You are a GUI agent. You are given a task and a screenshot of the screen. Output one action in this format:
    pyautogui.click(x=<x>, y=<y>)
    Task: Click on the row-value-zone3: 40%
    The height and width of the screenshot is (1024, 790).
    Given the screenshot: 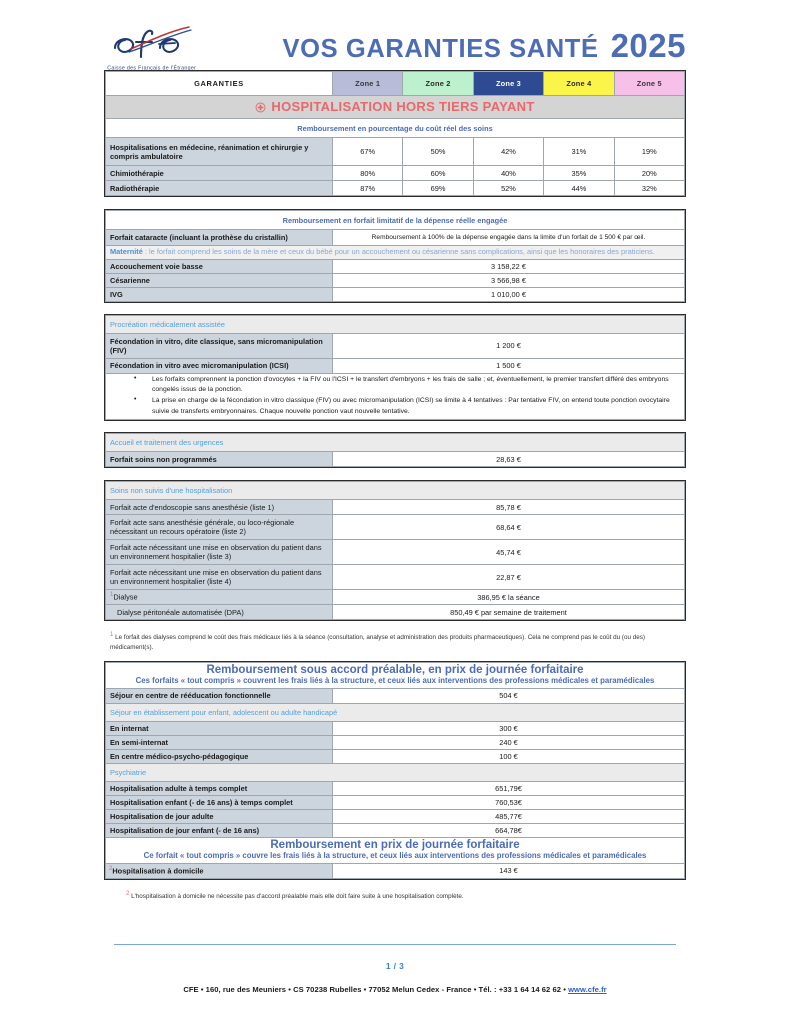 What is the action you would take?
    pyautogui.click(x=508, y=173)
    